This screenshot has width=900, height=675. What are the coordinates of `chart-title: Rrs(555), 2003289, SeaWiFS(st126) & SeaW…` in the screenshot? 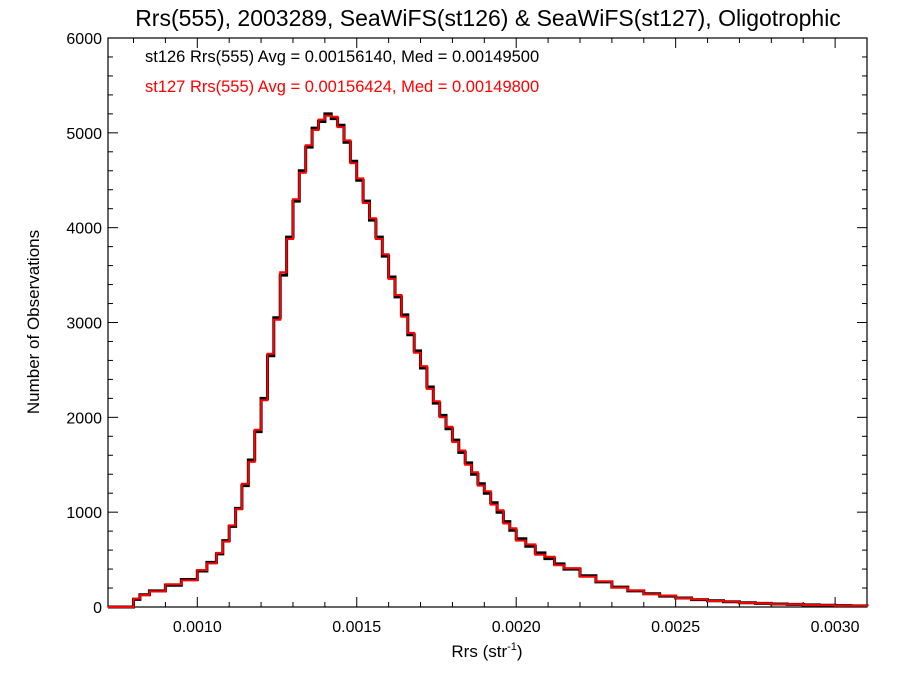 It's located at (488, 18).